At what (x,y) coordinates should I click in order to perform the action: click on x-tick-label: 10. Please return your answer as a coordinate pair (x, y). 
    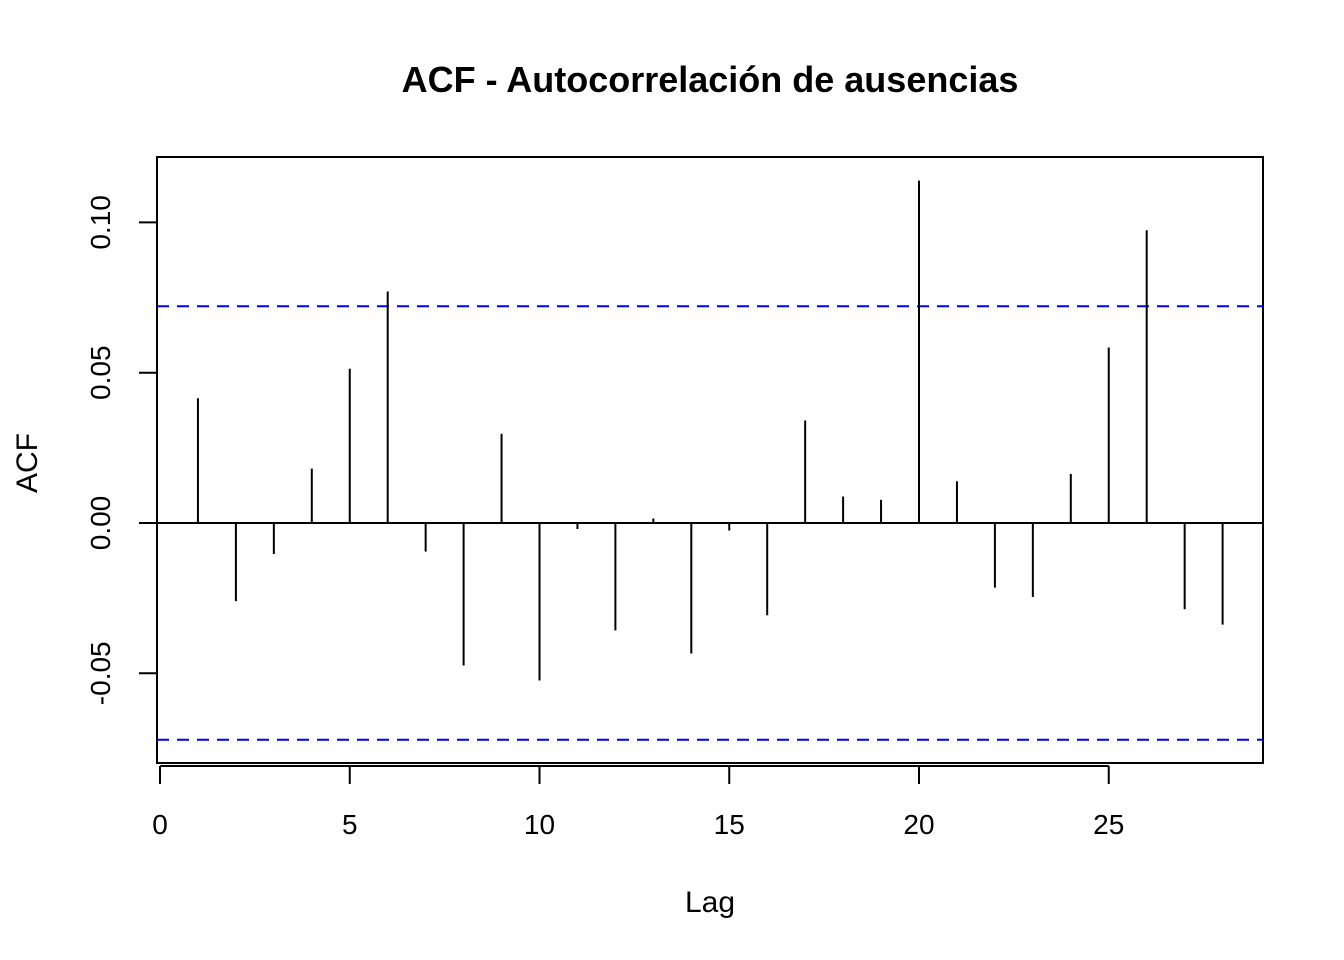
    Looking at the image, I should click on (539, 824).